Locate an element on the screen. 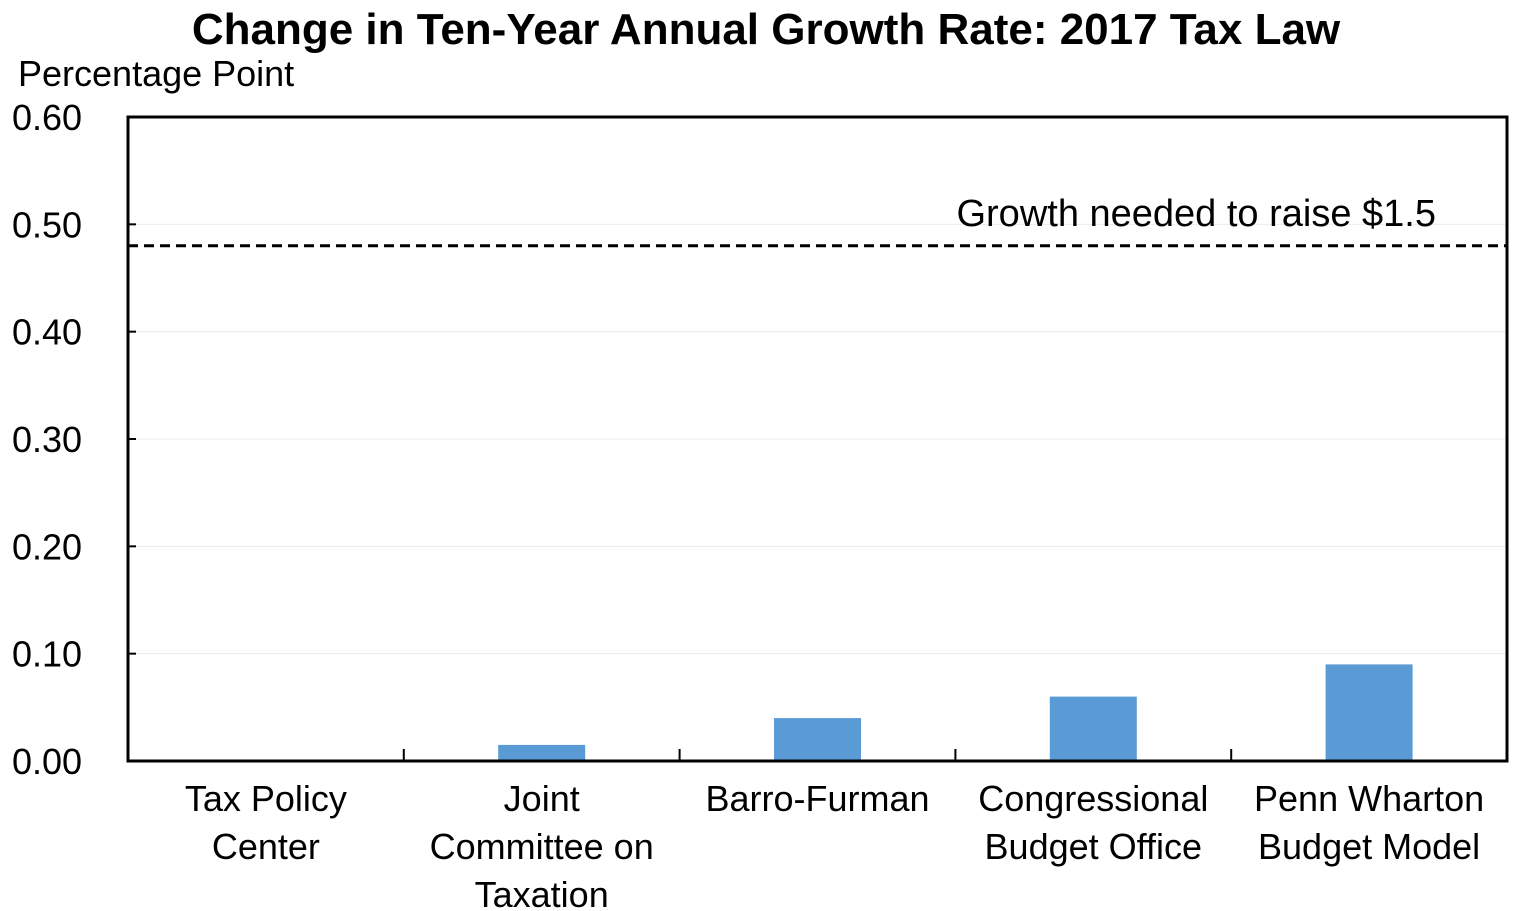  y-axis-unit-label: Percentage Point is located at coordinates (156, 73).